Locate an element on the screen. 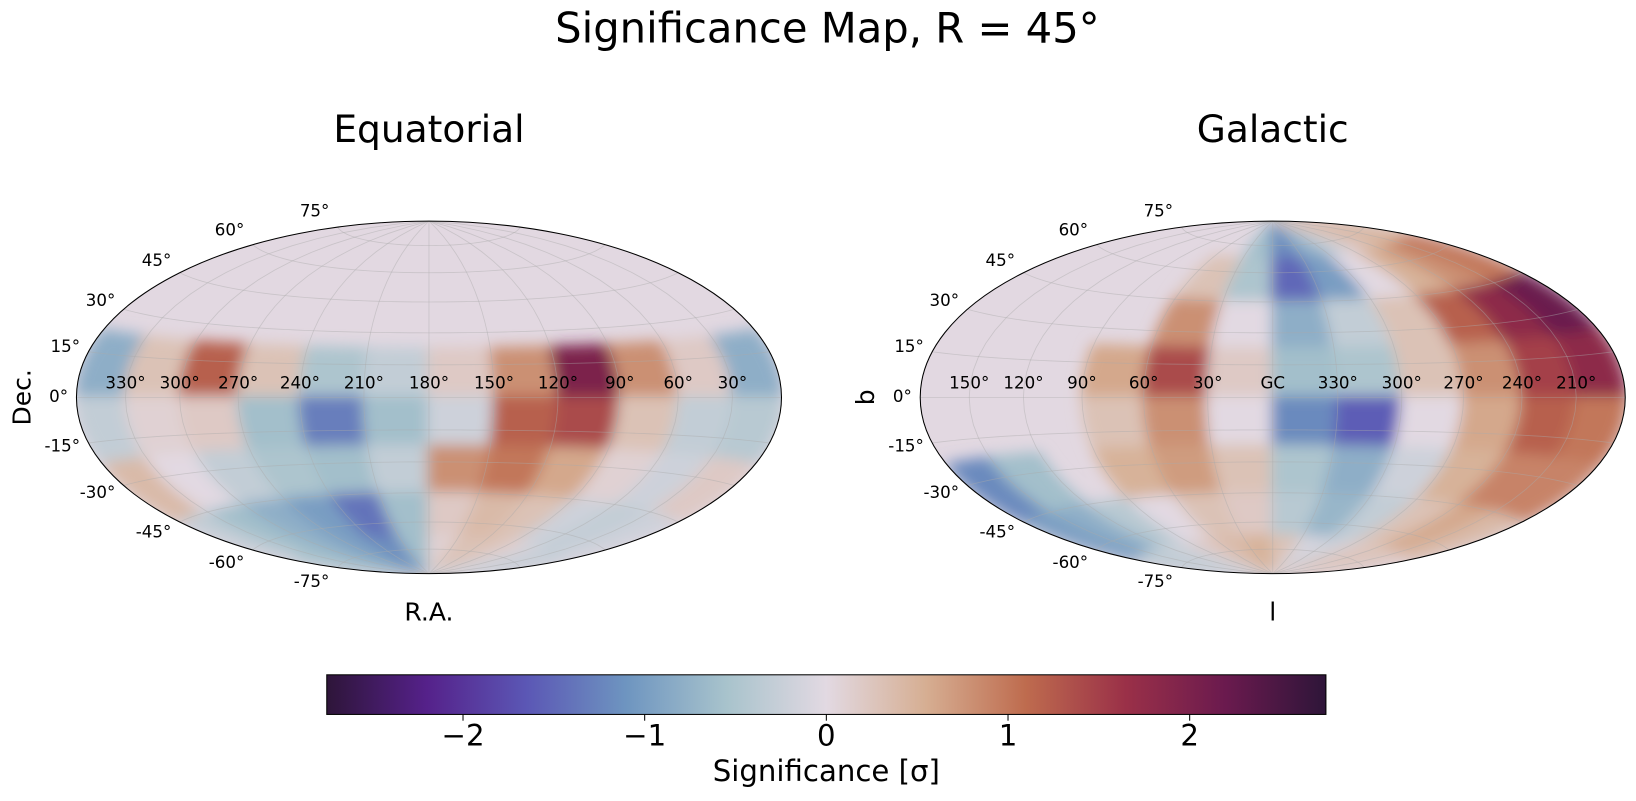 This screenshot has height=801, width=1636. lat-tick-label: 45° is located at coordinates (1001, 260).